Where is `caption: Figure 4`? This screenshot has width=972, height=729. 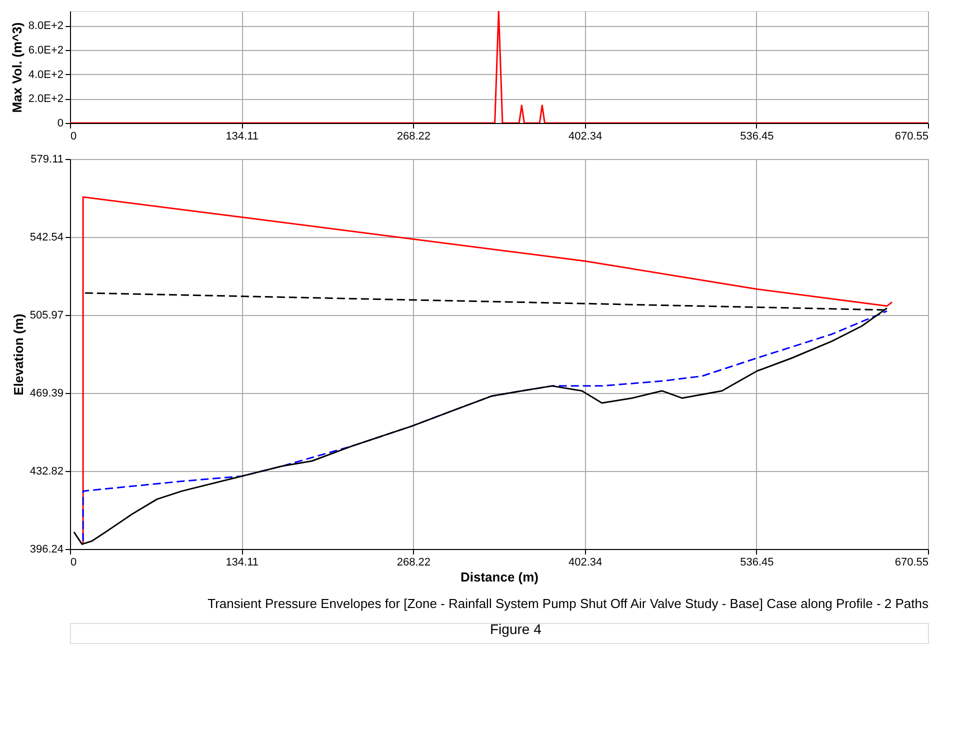 caption: Figure 4 is located at coordinates (516, 629).